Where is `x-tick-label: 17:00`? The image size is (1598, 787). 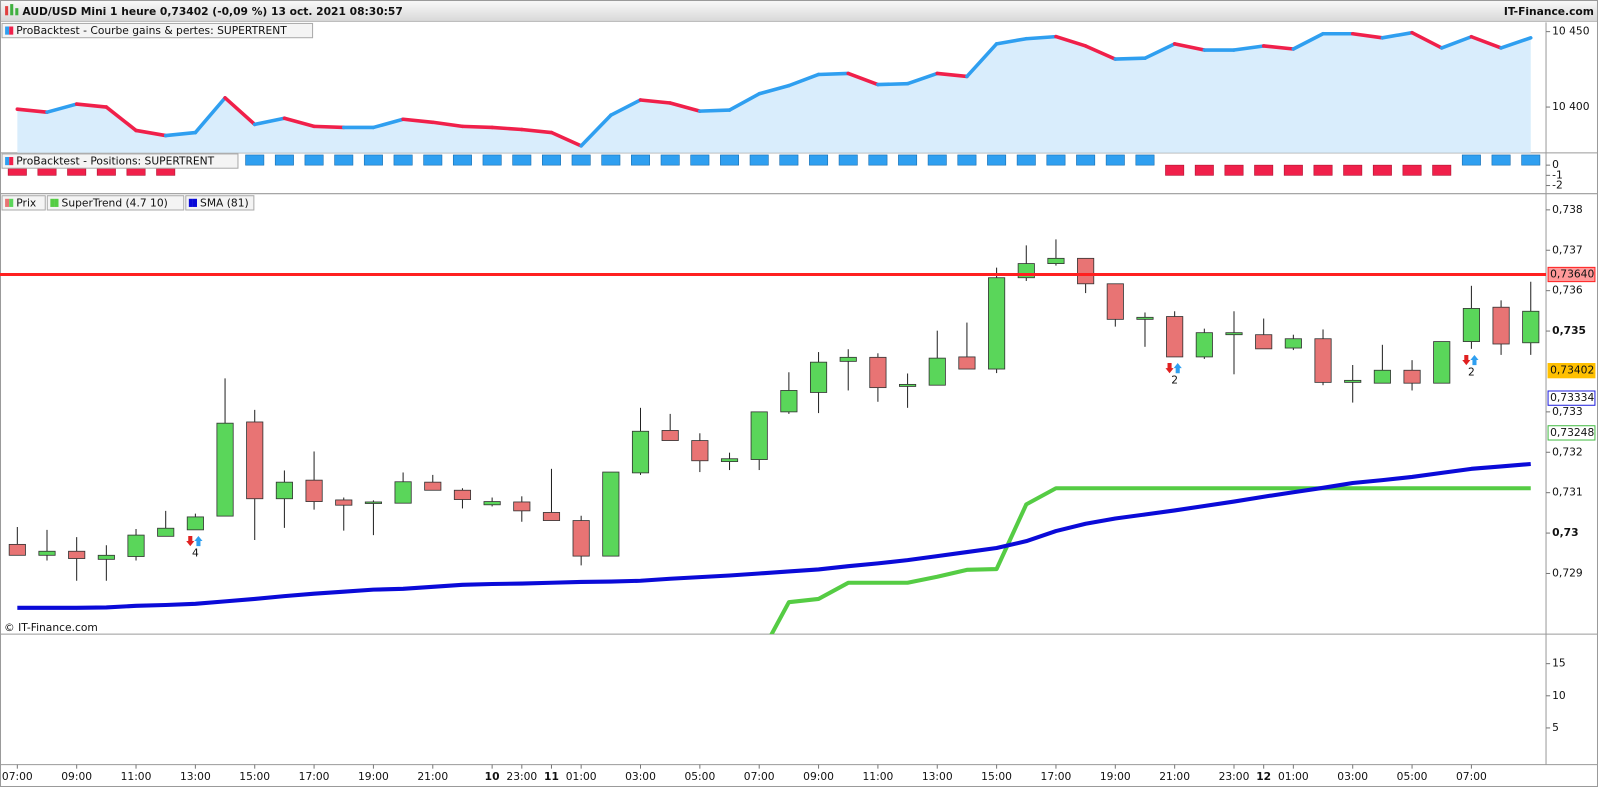 x-tick-label: 17:00 is located at coordinates (314, 776).